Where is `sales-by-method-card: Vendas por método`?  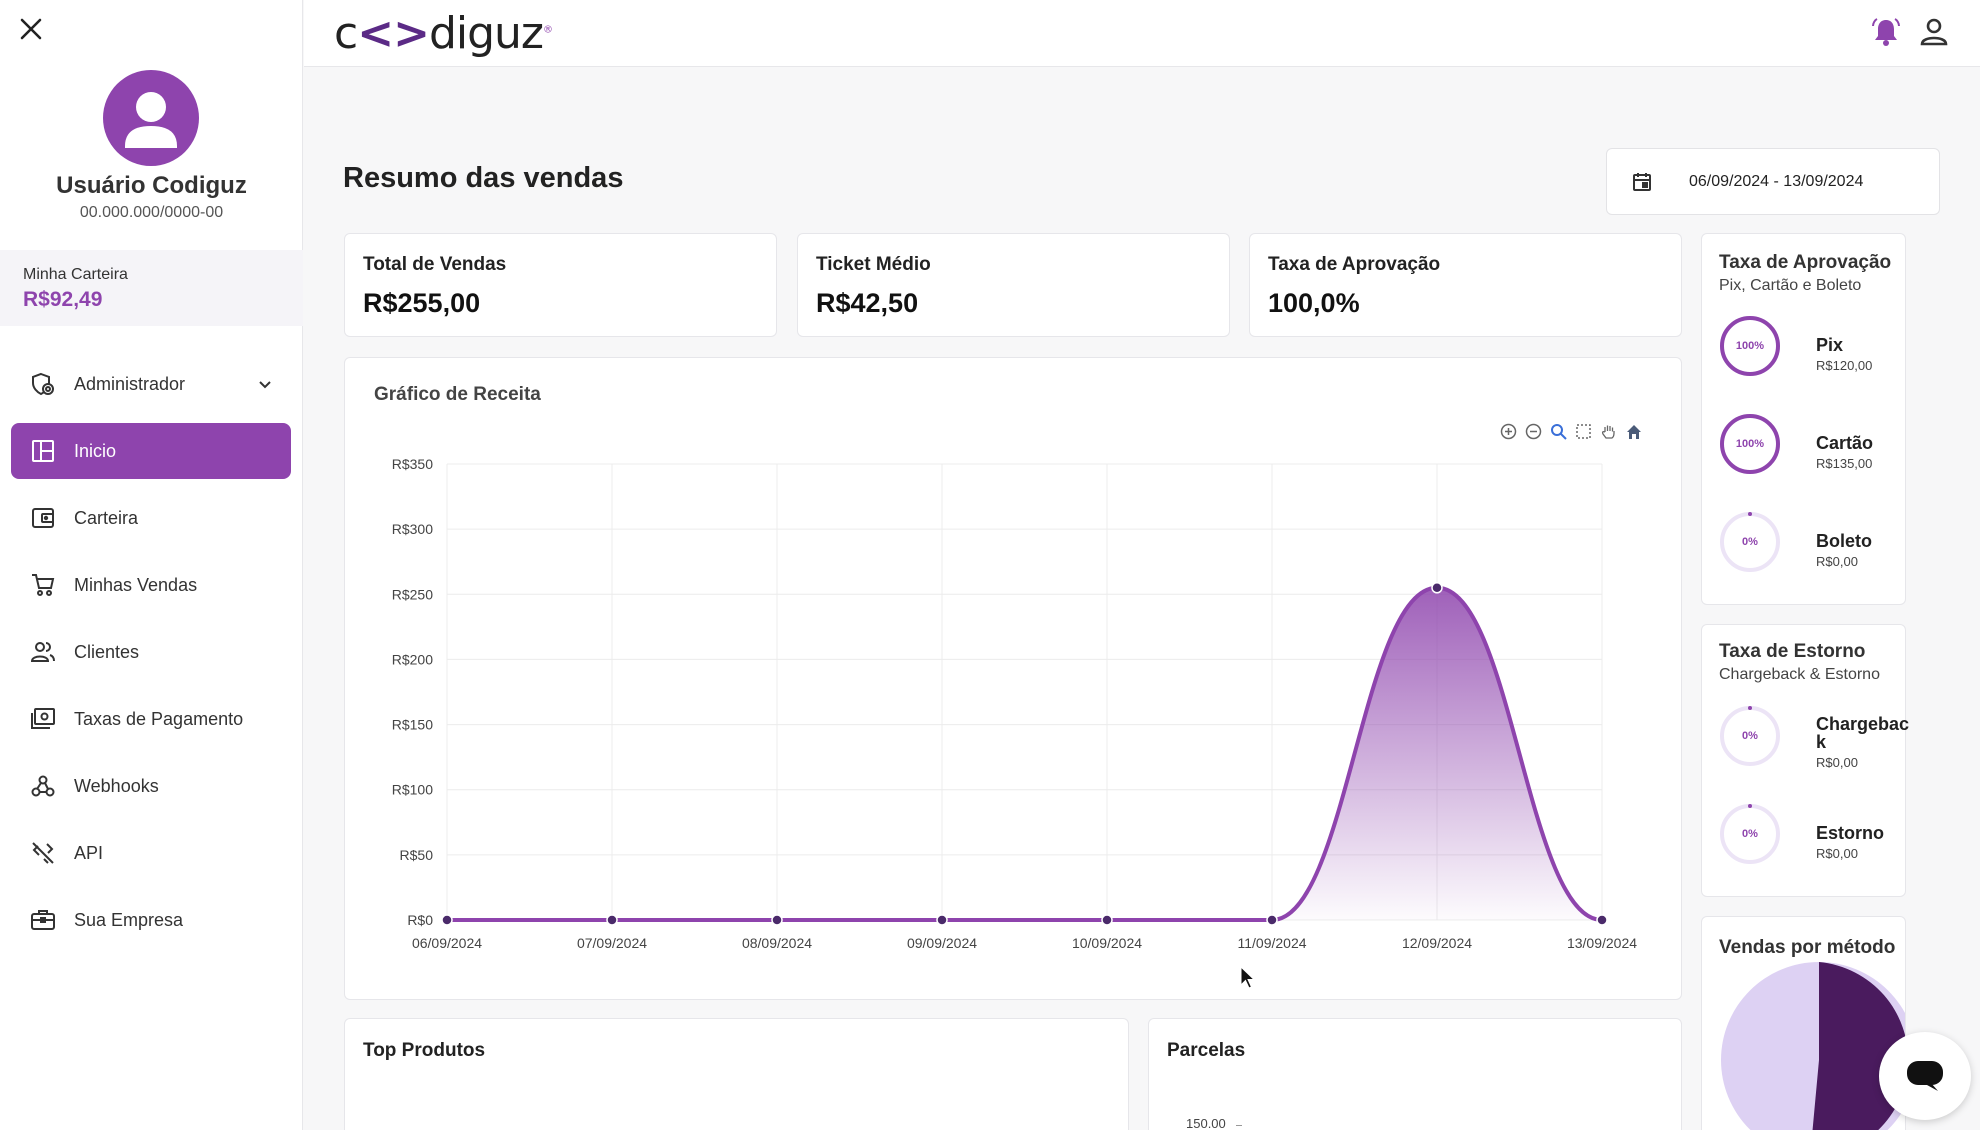 sales-by-method-card: Vendas por método is located at coordinates (1803, 1023).